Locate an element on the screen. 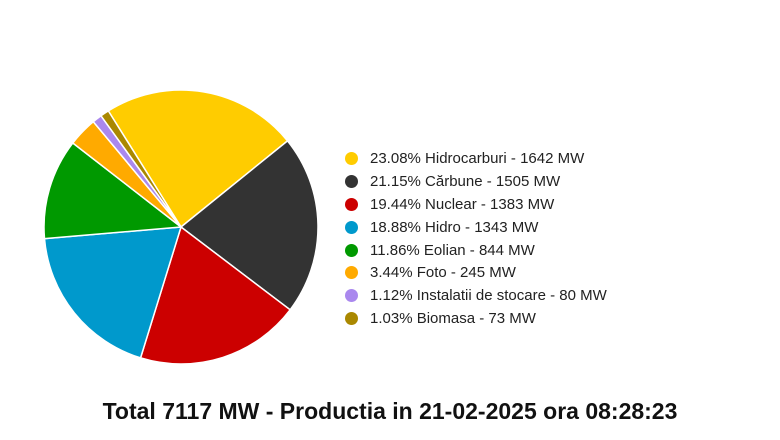 This screenshot has height=440, width=780. legend-swatch-foto is located at coordinates (351, 273).